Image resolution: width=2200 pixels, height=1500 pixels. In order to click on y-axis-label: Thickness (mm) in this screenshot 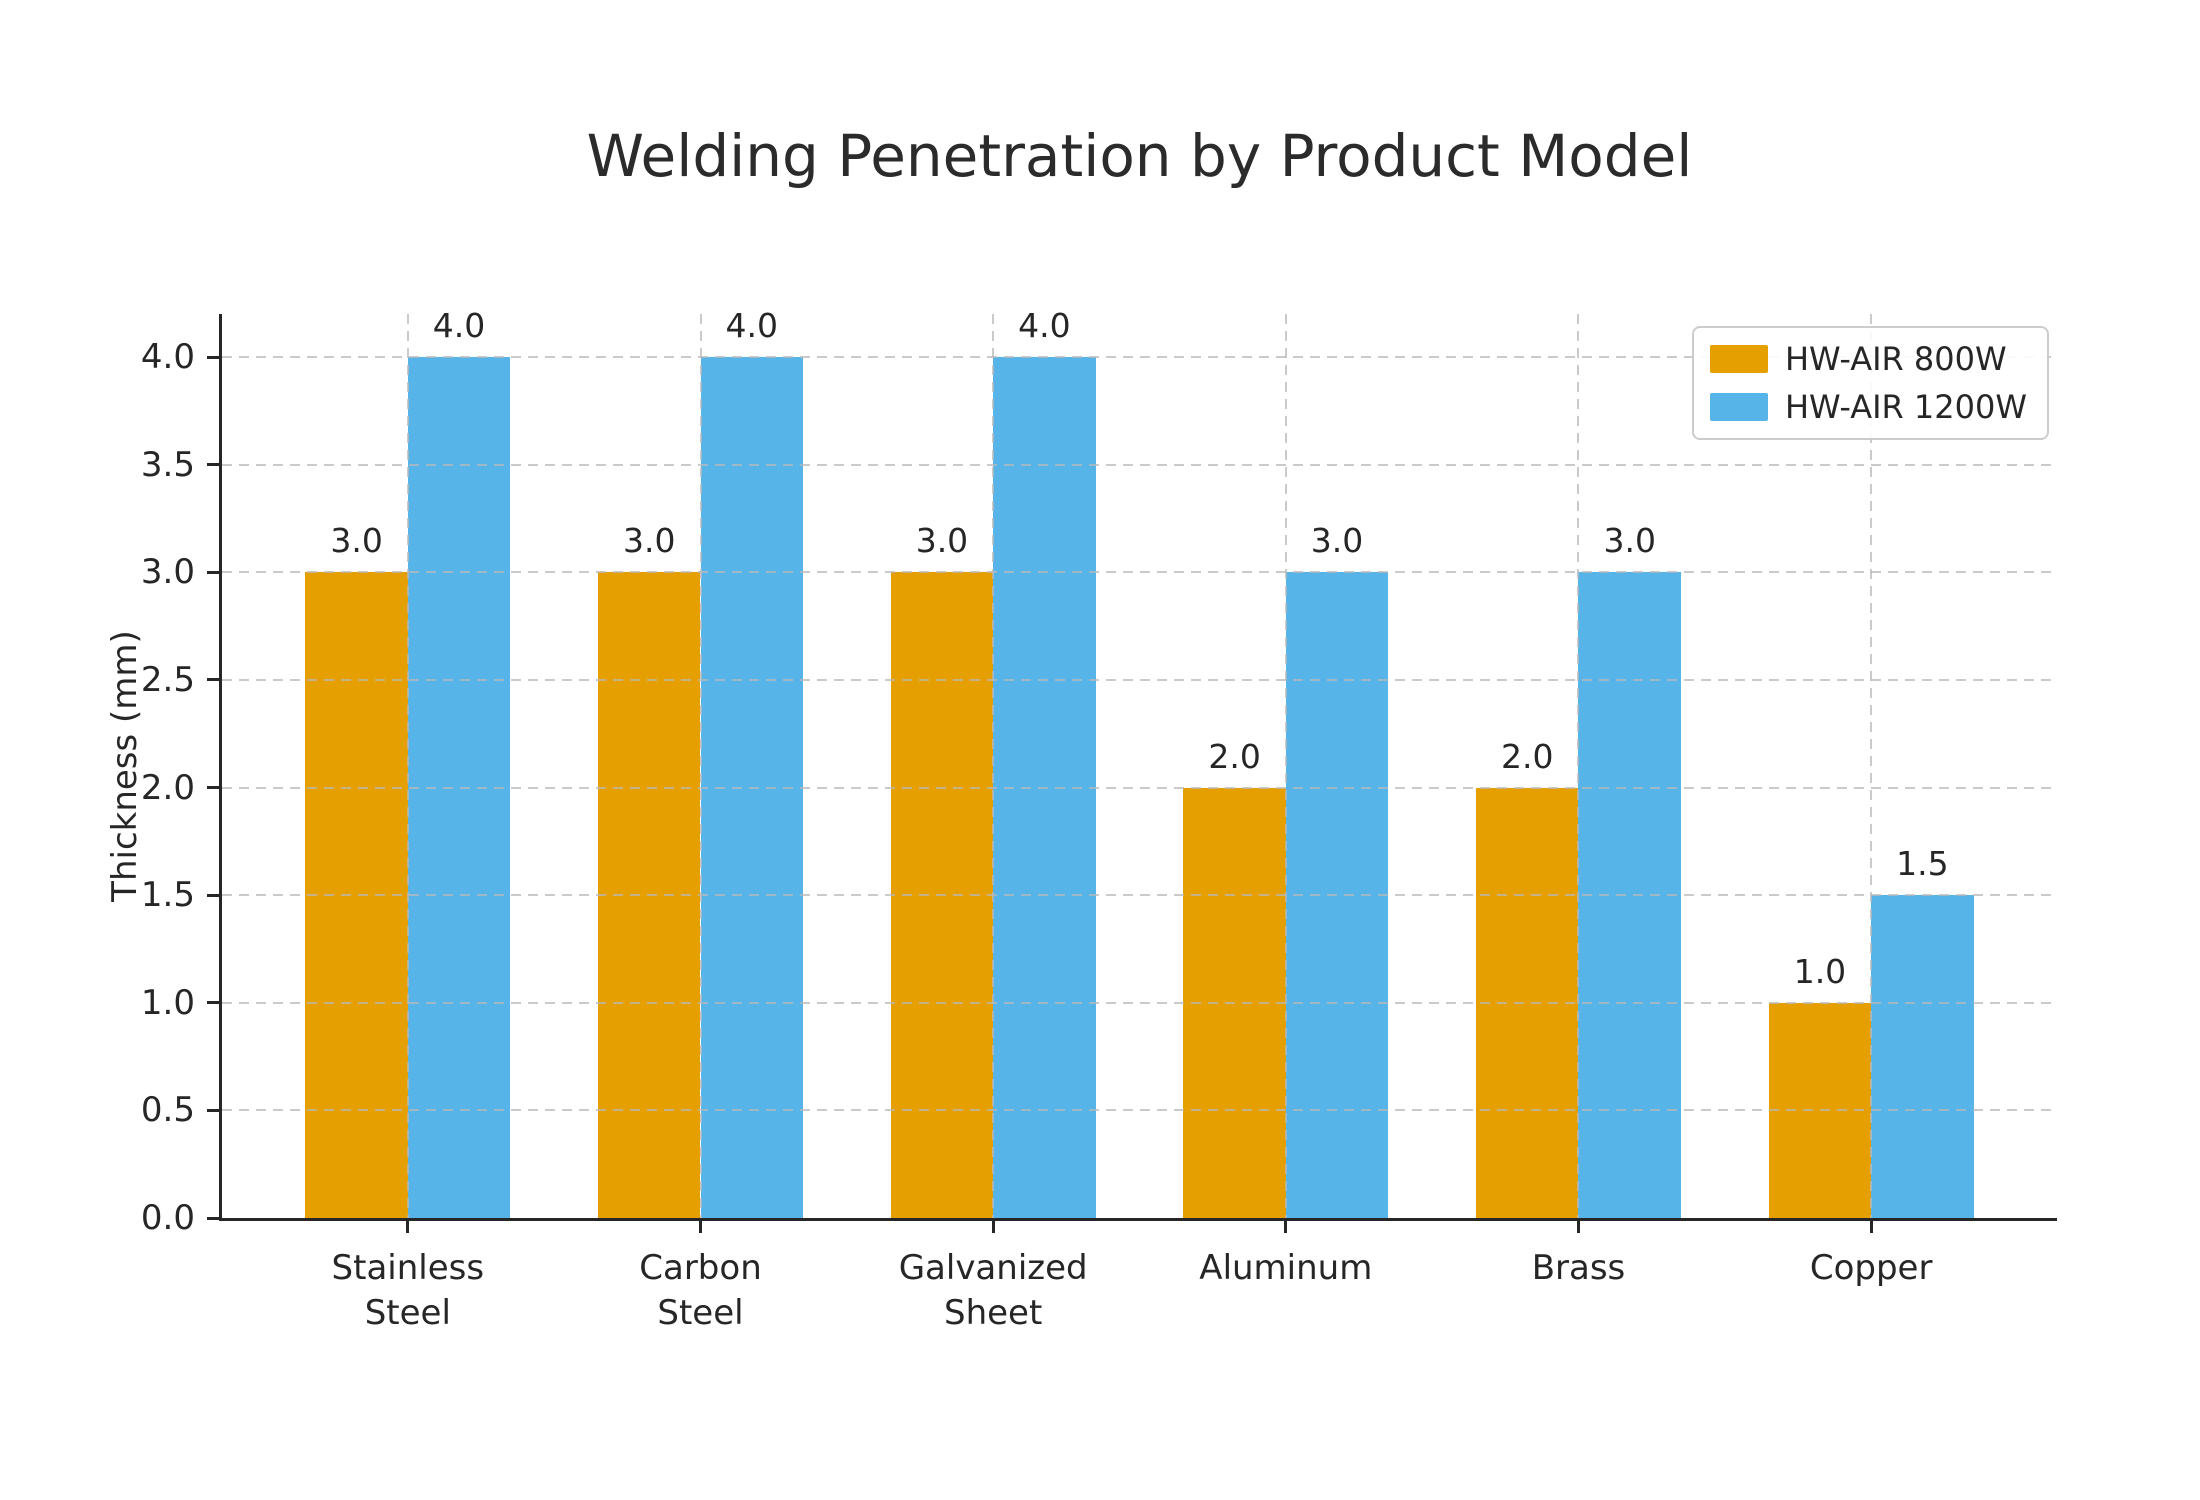, I will do `click(125, 766)`.